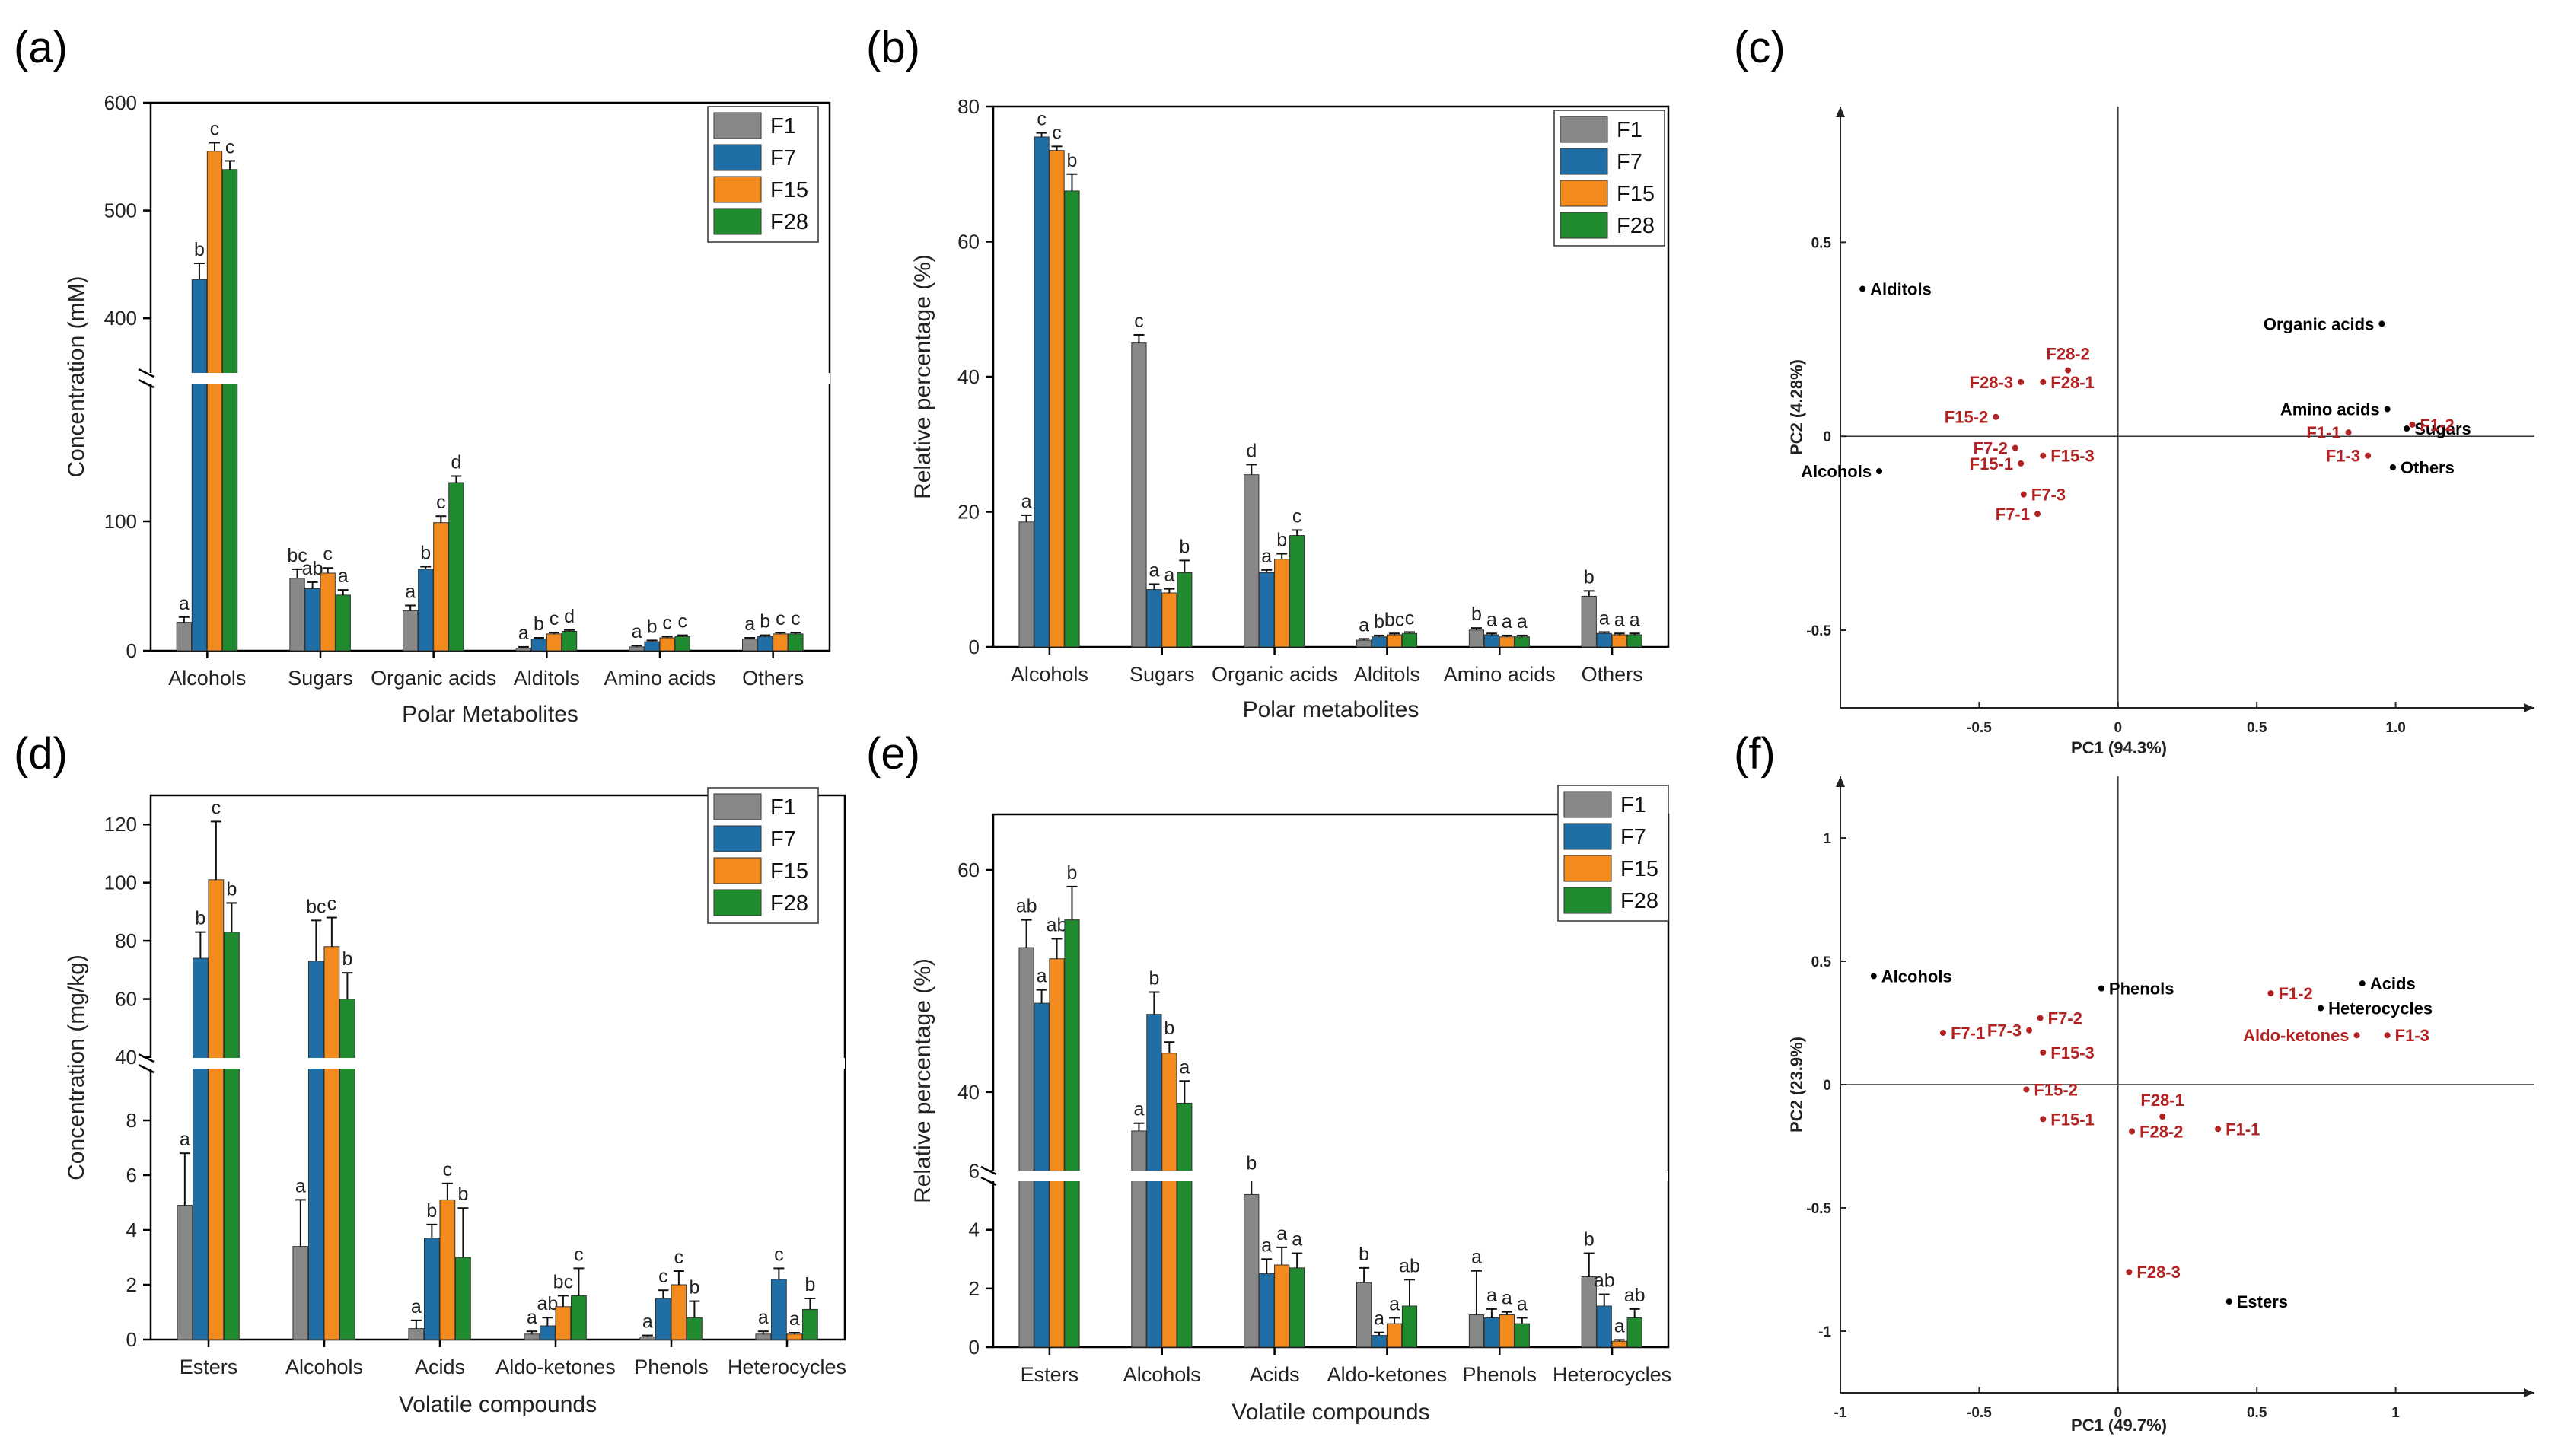  I want to click on variables-label: Alditols, so click(1901, 289).